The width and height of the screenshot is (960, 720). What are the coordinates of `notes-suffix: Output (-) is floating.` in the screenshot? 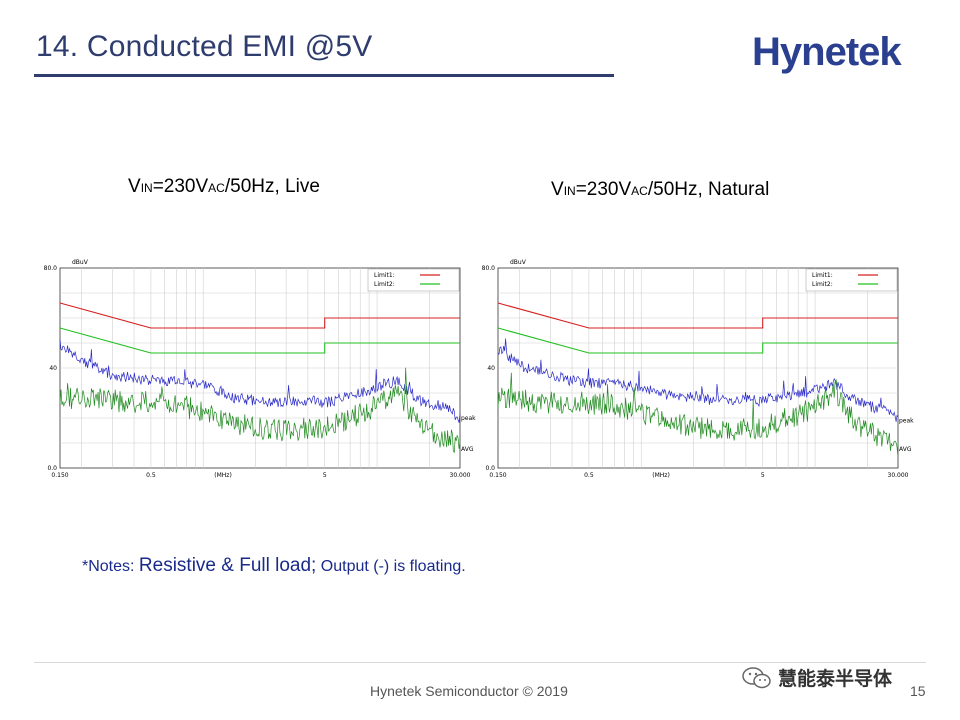 It's located at (391, 566).